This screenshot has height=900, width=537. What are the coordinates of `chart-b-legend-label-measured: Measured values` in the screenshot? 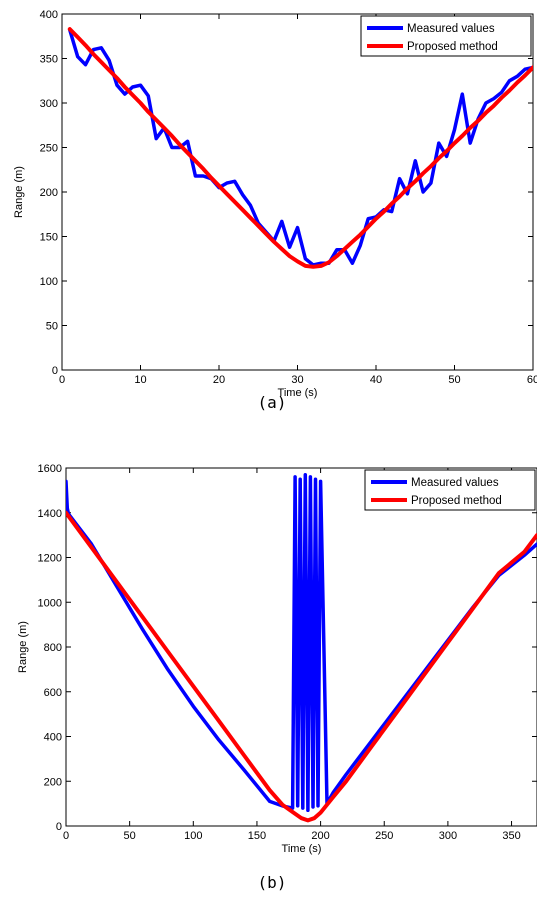 It's located at (455, 483).